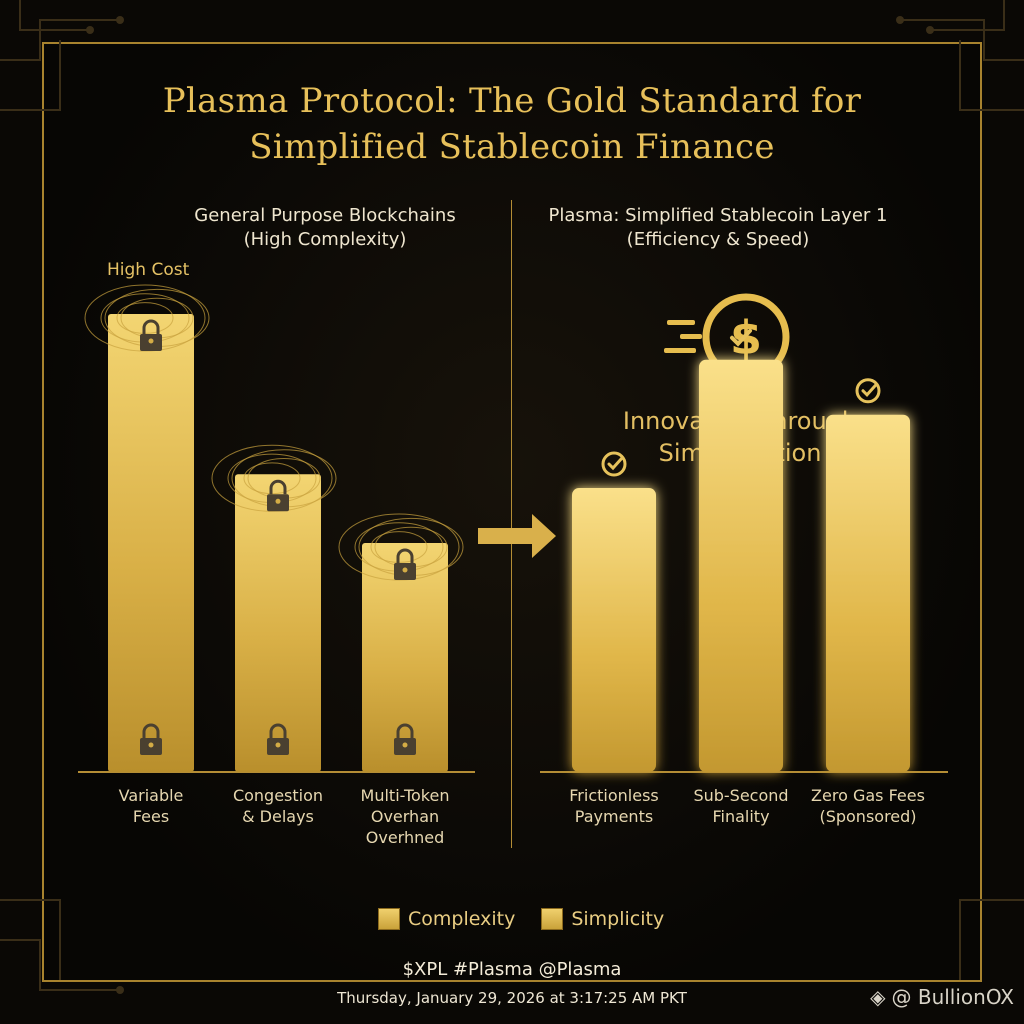  Describe the element at coordinates (740, 806) in the screenshot. I see `category-label-simplicity-2: Sub-Second Finality` at that location.